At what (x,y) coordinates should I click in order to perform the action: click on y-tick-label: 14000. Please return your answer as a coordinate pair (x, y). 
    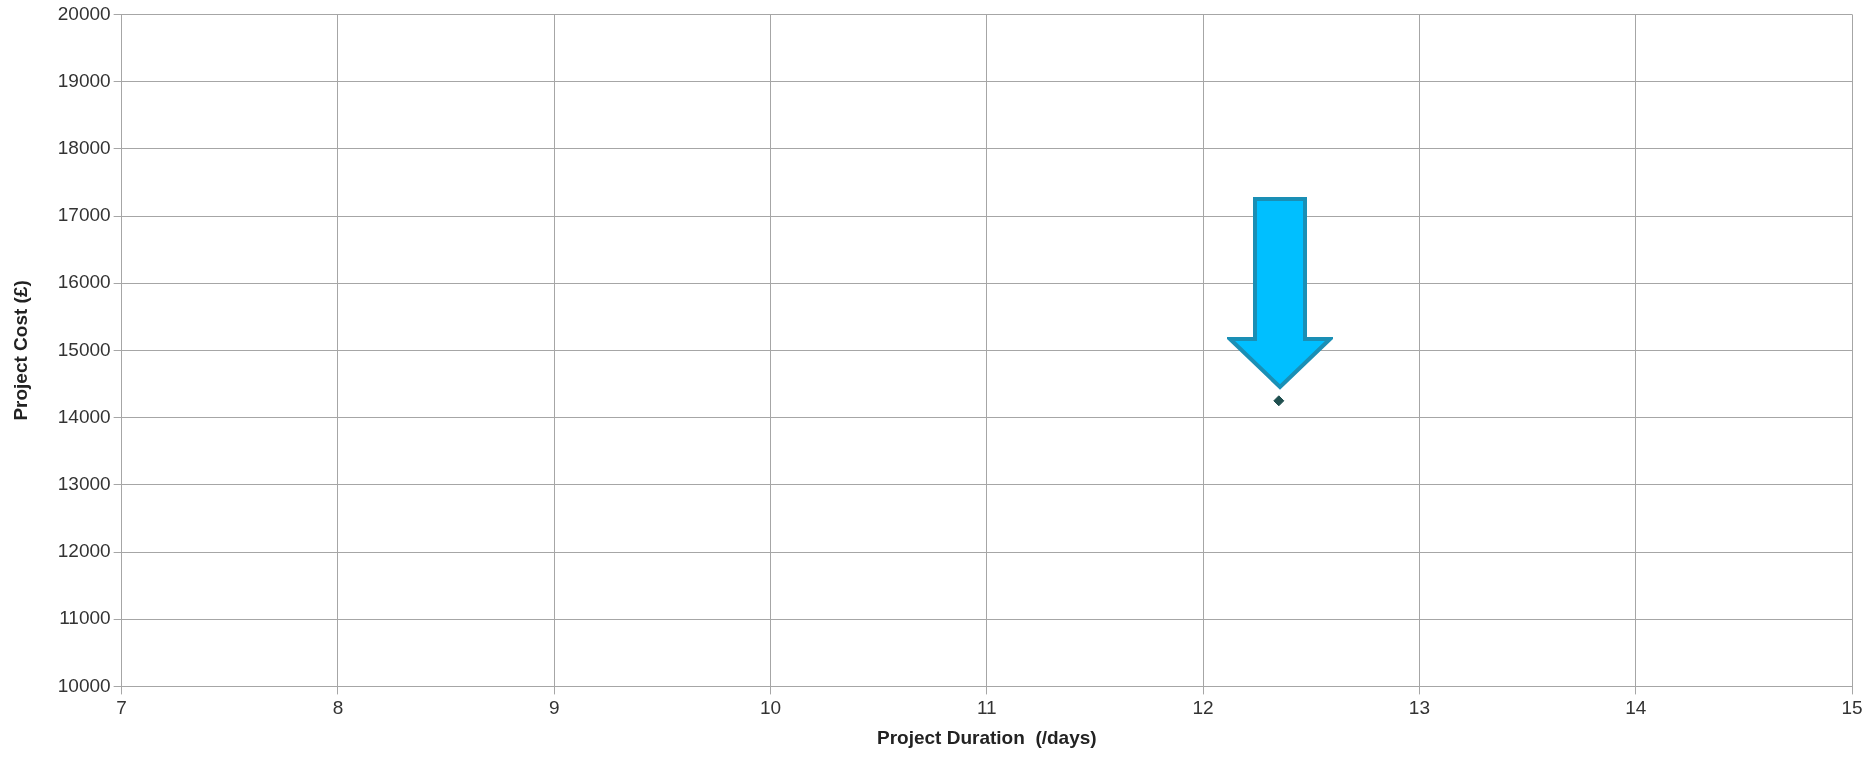
    Looking at the image, I should click on (84, 416).